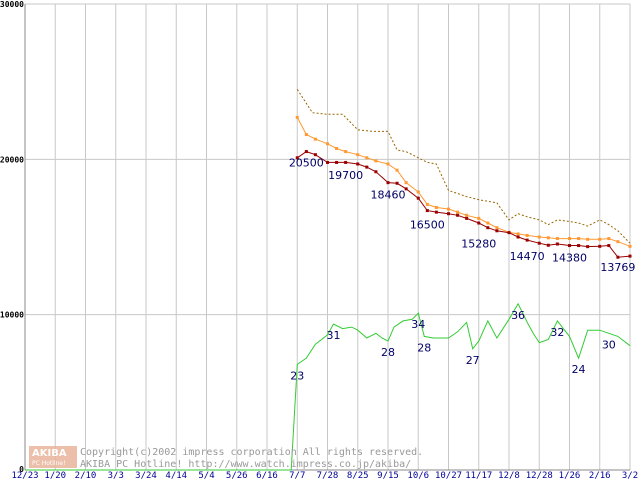  What do you see at coordinates (388, 194) in the screenshot?
I see `data-label: 18460` at bounding box center [388, 194].